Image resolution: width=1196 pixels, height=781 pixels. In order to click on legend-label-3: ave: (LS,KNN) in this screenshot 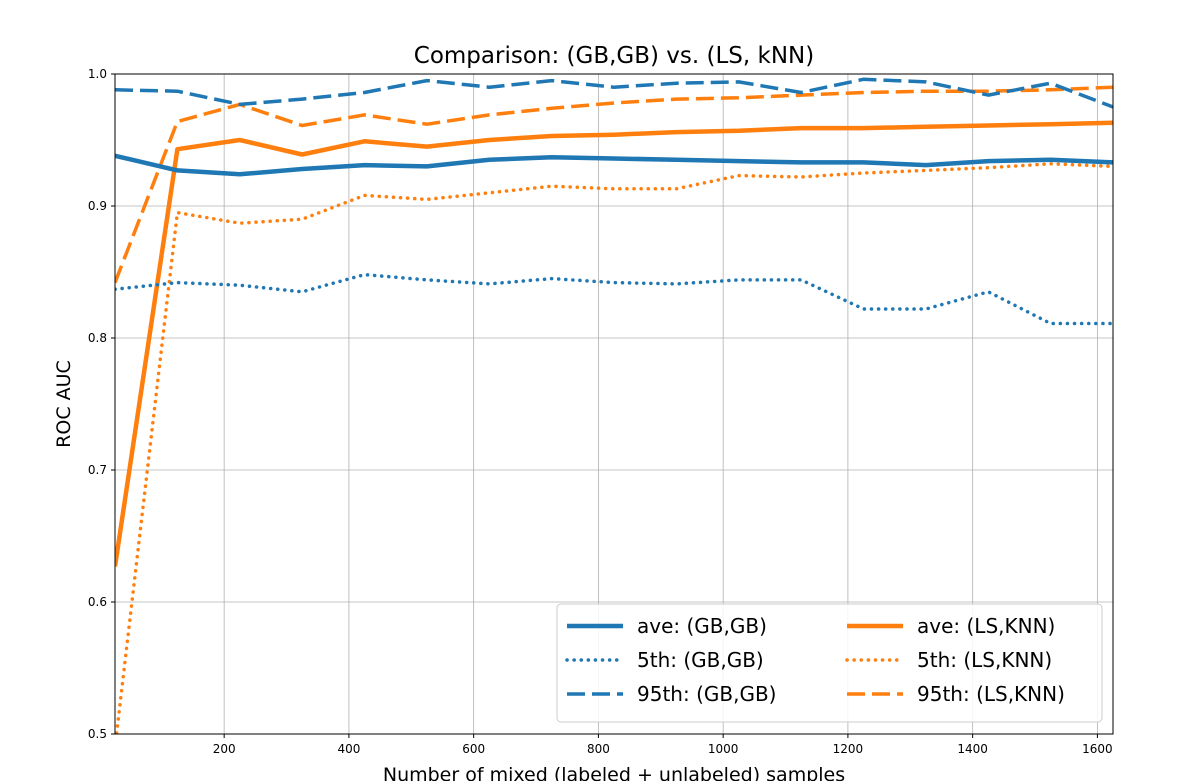, I will do `click(986, 626)`.